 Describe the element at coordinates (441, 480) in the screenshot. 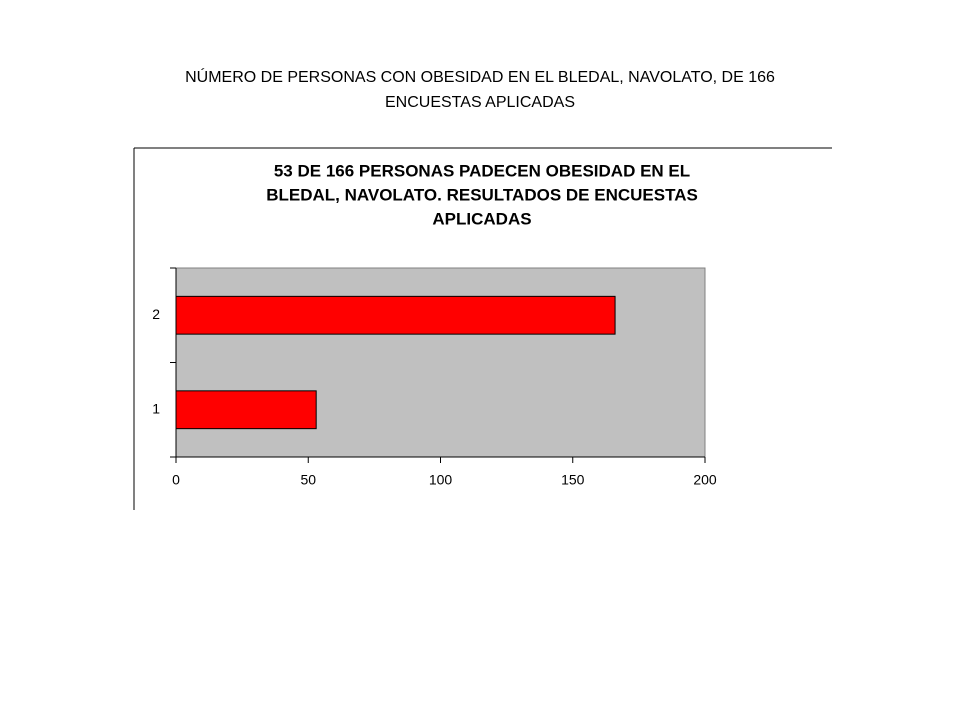

I see `x-tick-label: 100` at that location.